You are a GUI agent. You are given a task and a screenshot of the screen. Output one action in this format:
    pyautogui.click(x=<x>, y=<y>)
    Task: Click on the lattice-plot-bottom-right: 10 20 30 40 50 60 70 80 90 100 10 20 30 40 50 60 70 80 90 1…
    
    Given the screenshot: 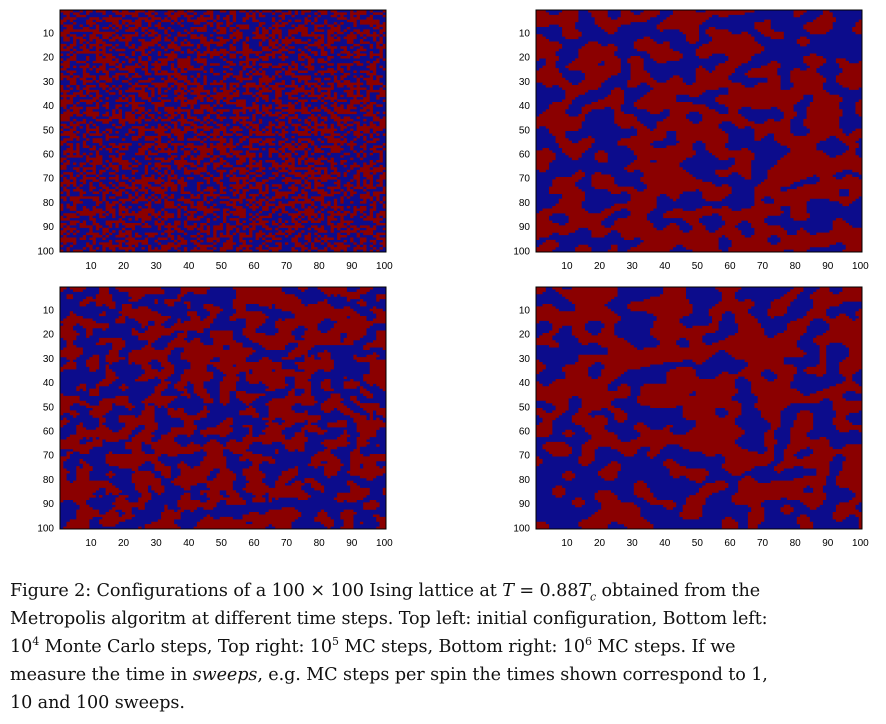 What is the action you would take?
    pyautogui.click(x=691, y=417)
    